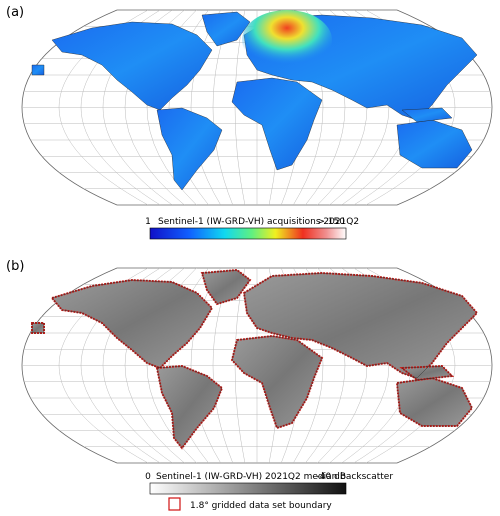 This screenshot has width=500, height=516. Describe the element at coordinates (331, 477) in the screenshot. I see `colorbar-max: -40 dB` at that location.